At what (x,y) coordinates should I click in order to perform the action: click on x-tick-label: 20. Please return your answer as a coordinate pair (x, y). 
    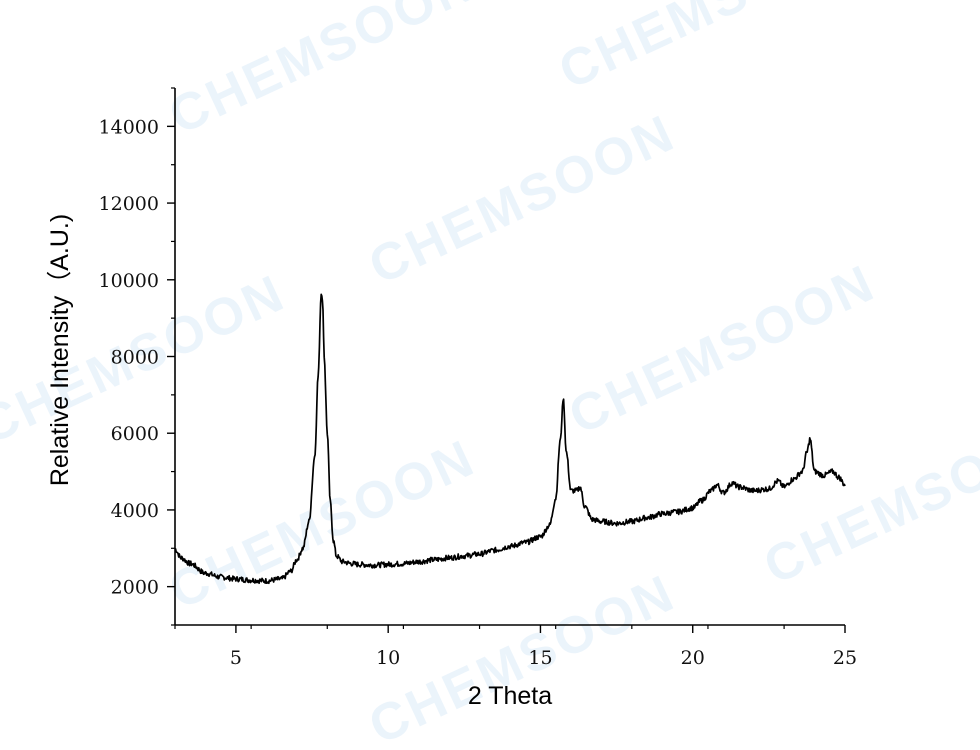
    Looking at the image, I should click on (693, 658).